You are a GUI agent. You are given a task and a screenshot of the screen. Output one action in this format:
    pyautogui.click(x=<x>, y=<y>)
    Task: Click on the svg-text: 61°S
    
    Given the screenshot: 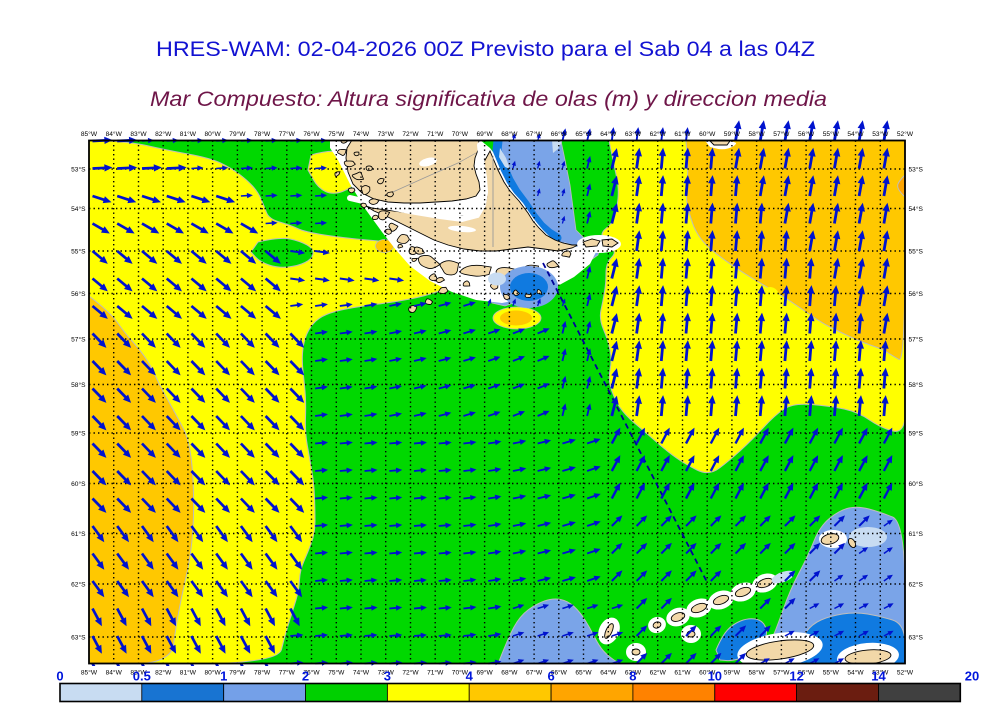 What is the action you would take?
    pyautogui.click(x=78, y=534)
    